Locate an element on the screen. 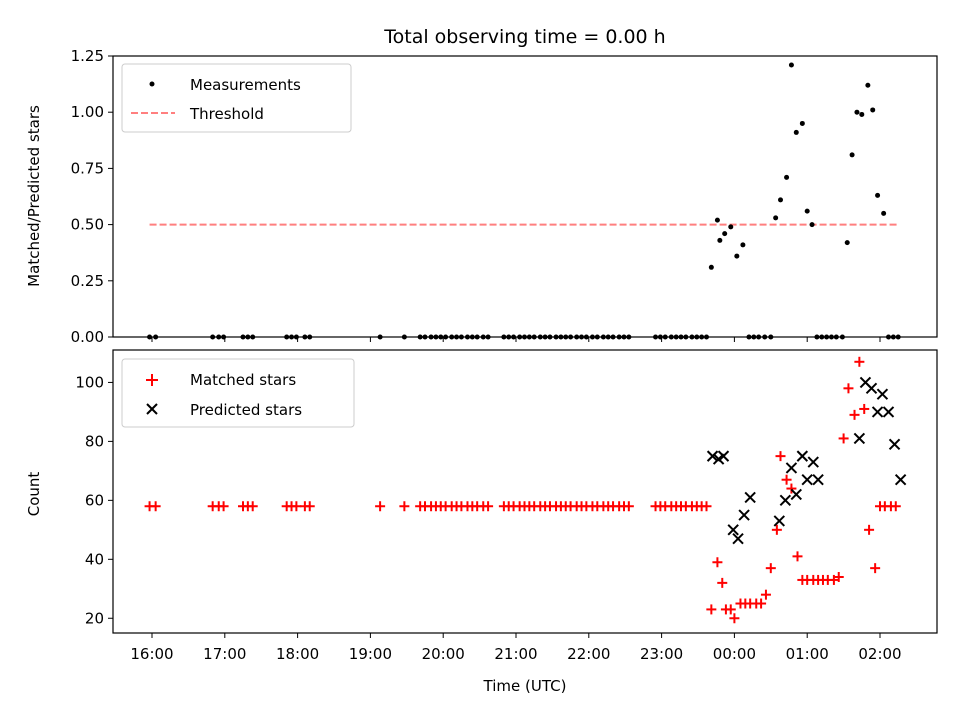  x-axis-label: Time (UTC) is located at coordinates (525, 686).